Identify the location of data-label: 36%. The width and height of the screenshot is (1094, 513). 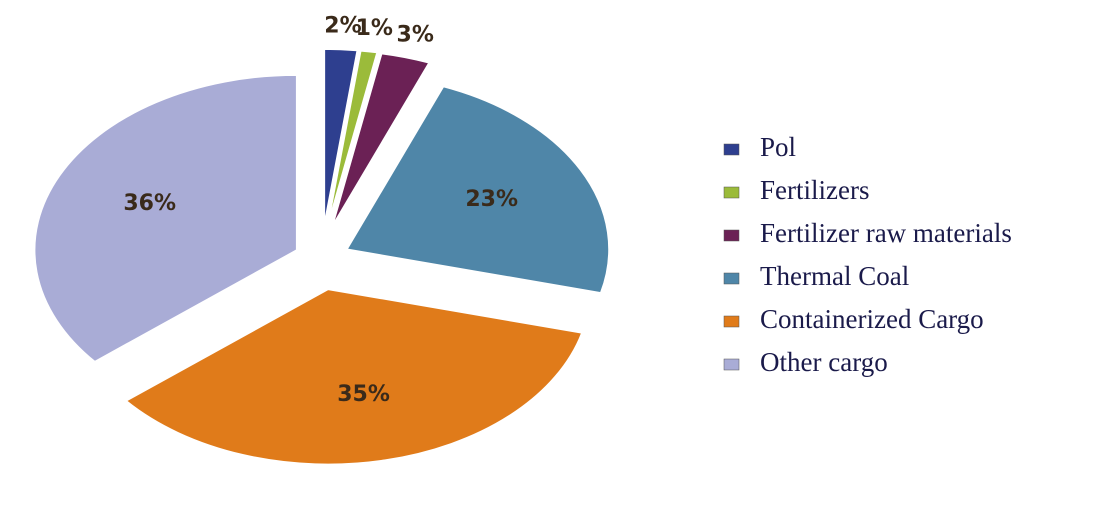
(149, 203).